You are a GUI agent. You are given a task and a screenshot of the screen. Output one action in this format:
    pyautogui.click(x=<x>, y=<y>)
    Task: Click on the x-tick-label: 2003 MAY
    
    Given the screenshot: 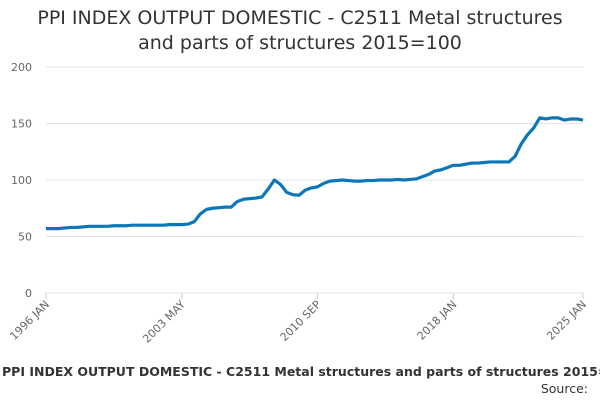 What is the action you would take?
    pyautogui.click(x=164, y=322)
    